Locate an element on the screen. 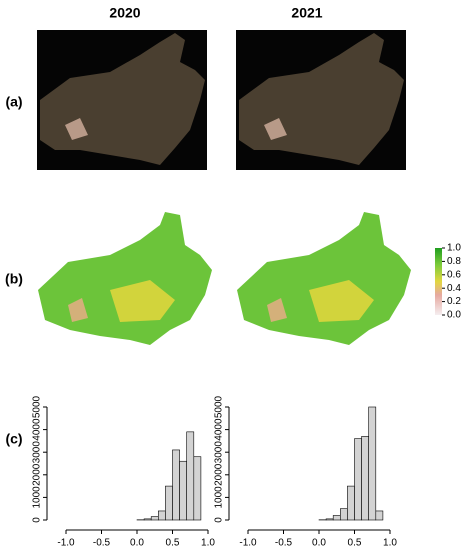  column-header: 2020 is located at coordinates (124, 13).